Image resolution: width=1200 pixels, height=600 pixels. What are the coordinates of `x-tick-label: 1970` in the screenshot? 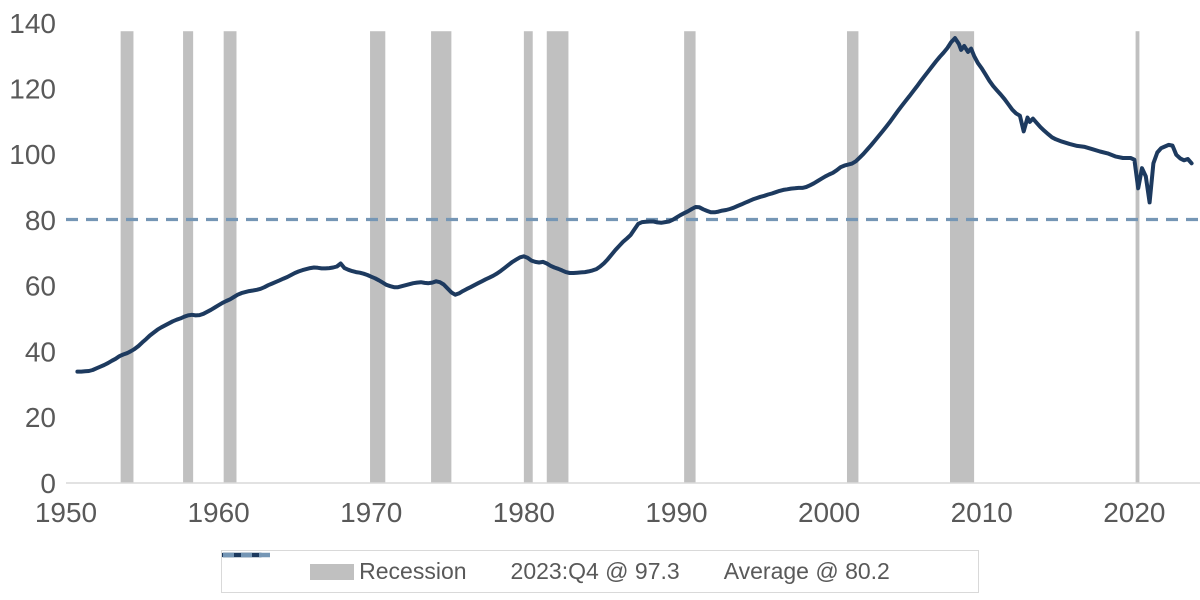 It's located at (371, 512).